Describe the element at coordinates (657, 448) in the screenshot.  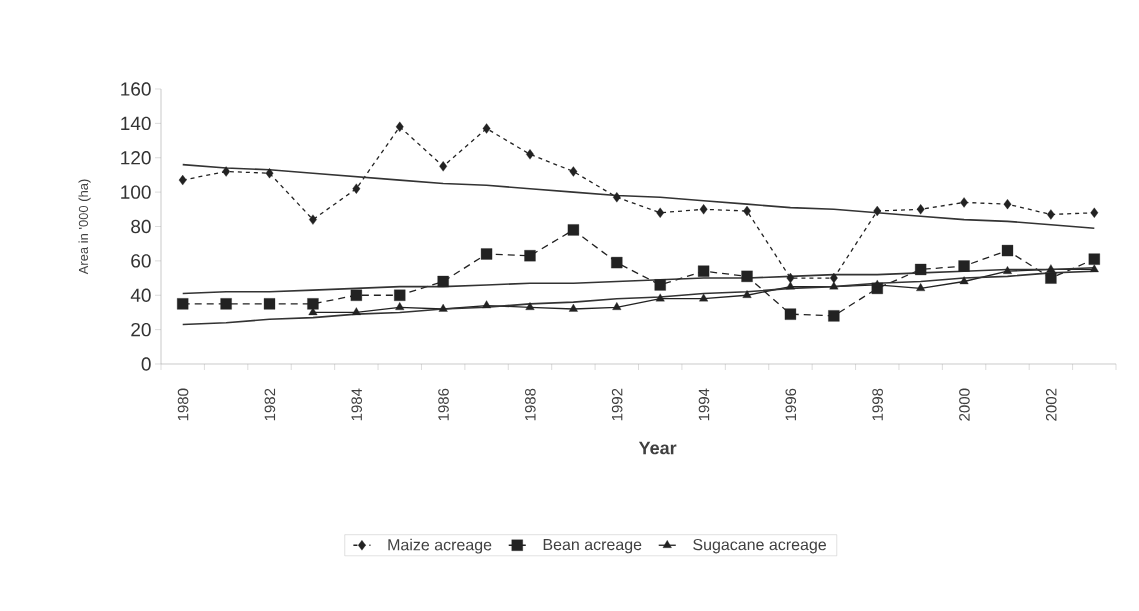
I see `x-axis-title: Year` at that location.